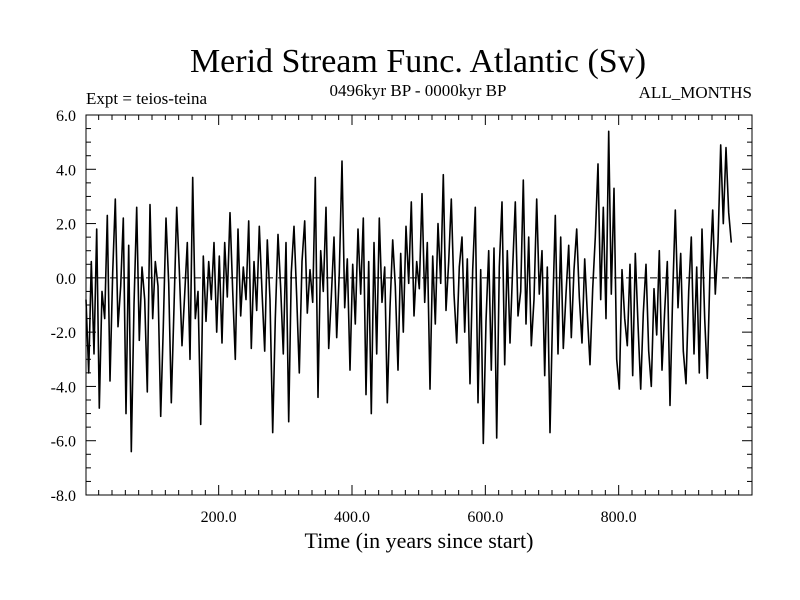 This screenshot has height=600, width=800. I want to click on y-tick-label: -4.0, so click(63, 387).